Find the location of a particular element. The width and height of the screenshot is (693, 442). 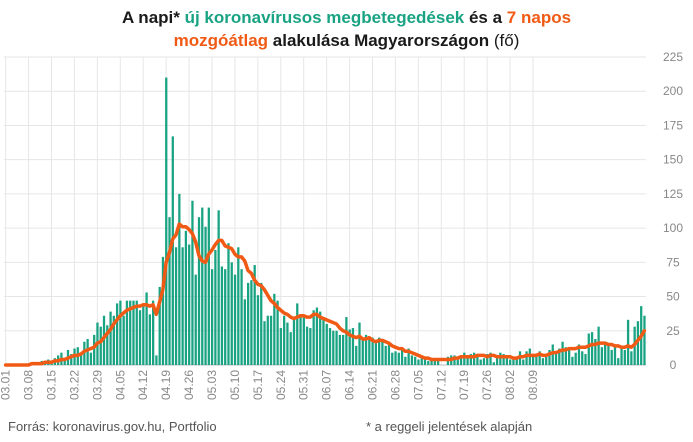

y-tick-label: 150 is located at coordinates (673, 160).